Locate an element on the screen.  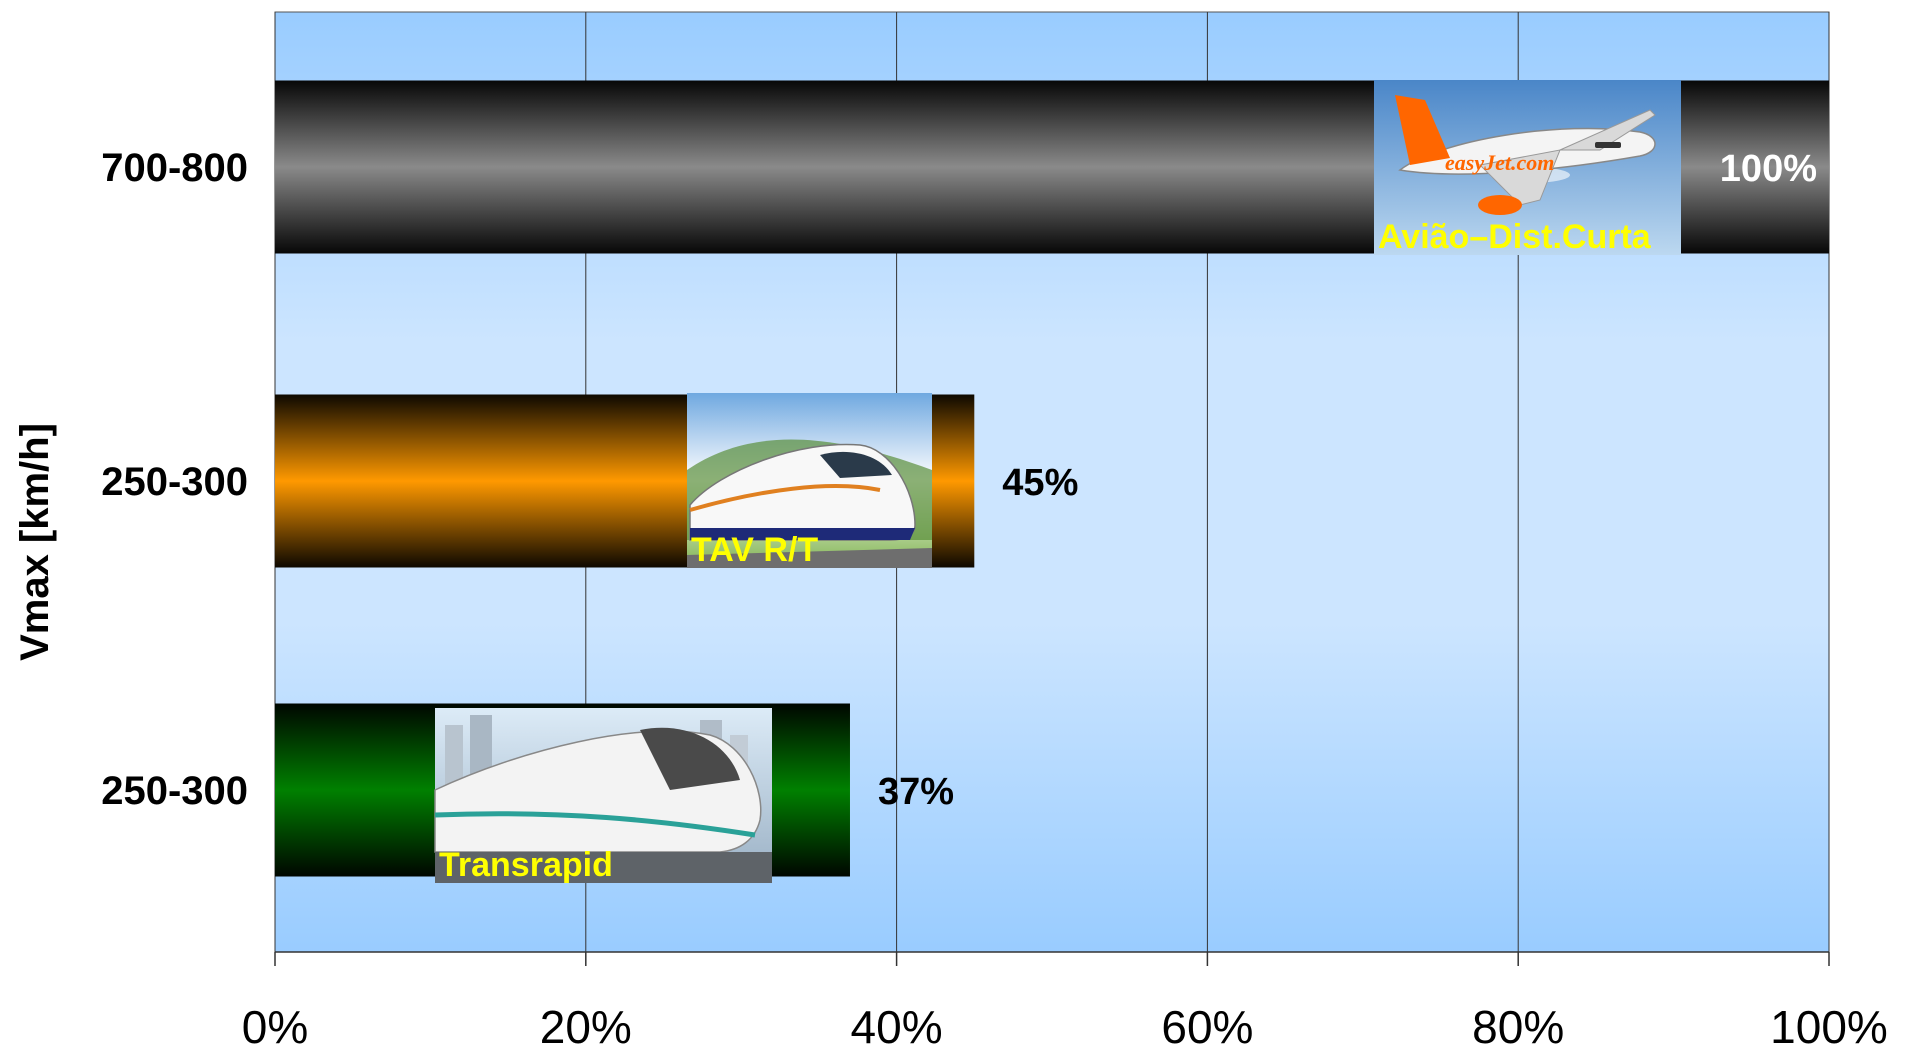
image-caption: Transrapid is located at coordinates (526, 865).